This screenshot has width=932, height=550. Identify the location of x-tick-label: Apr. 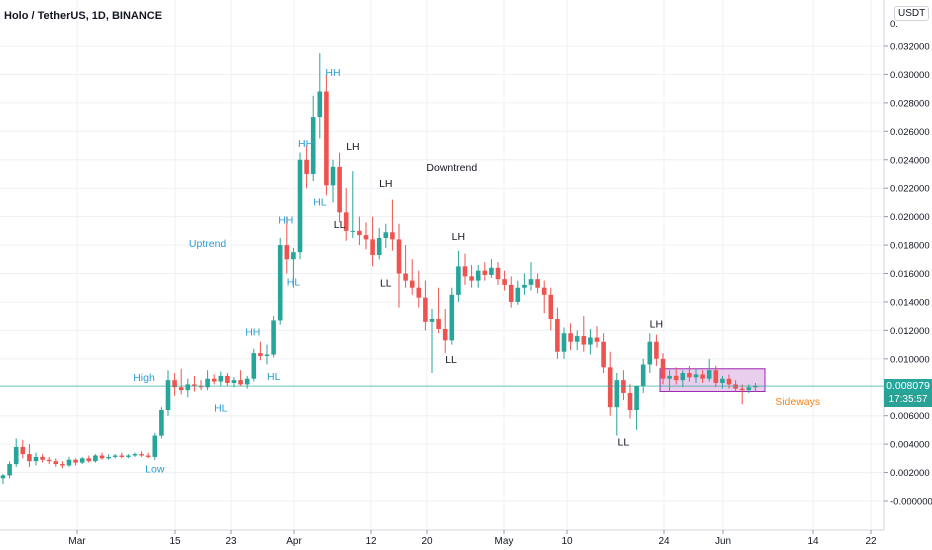
(294, 541).